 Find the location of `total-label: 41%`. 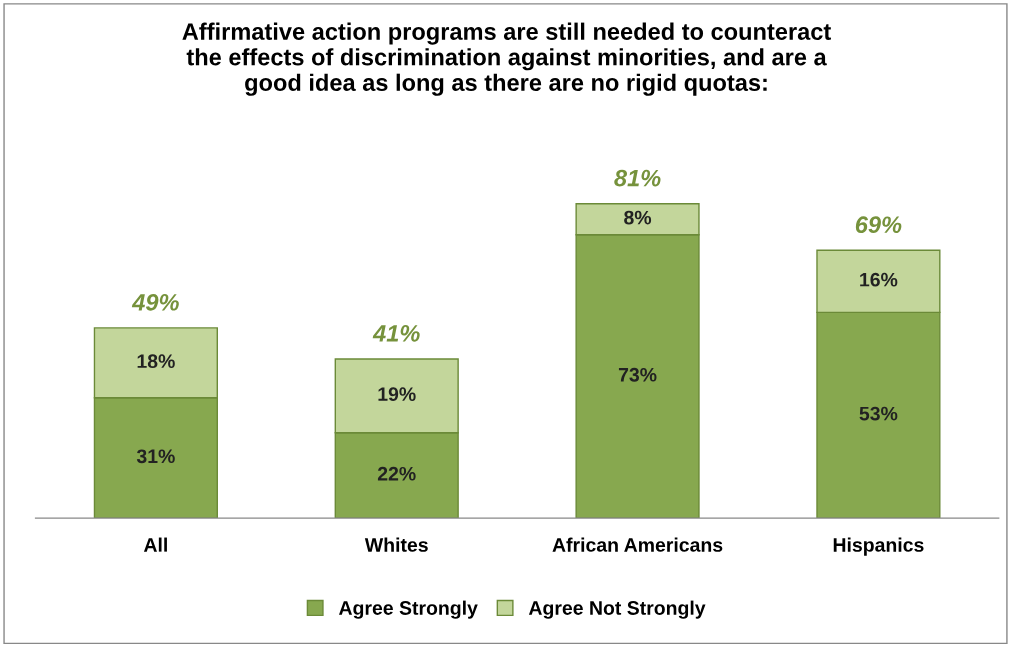

total-label: 41% is located at coordinates (396, 333).